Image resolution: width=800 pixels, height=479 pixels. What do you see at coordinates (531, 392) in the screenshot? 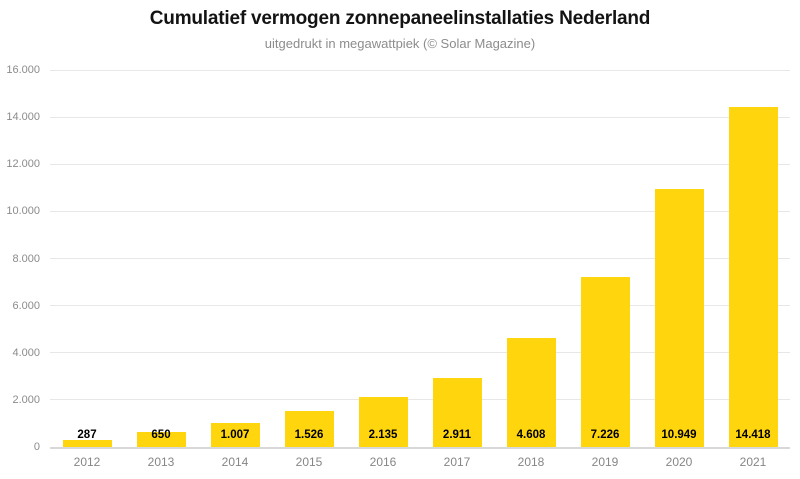
I see `bar-2018` at bounding box center [531, 392].